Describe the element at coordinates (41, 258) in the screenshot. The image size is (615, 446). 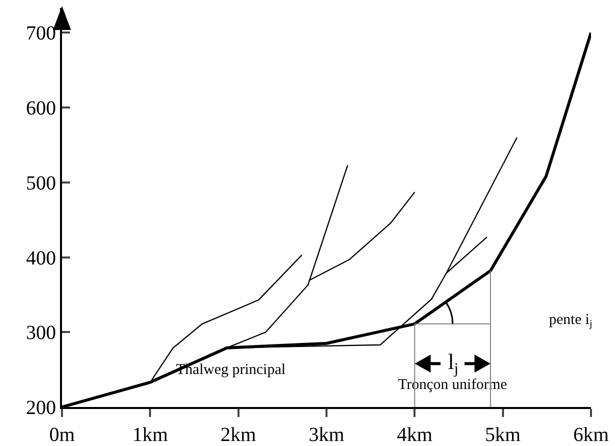
I see `y-tick-label: 400` at that location.